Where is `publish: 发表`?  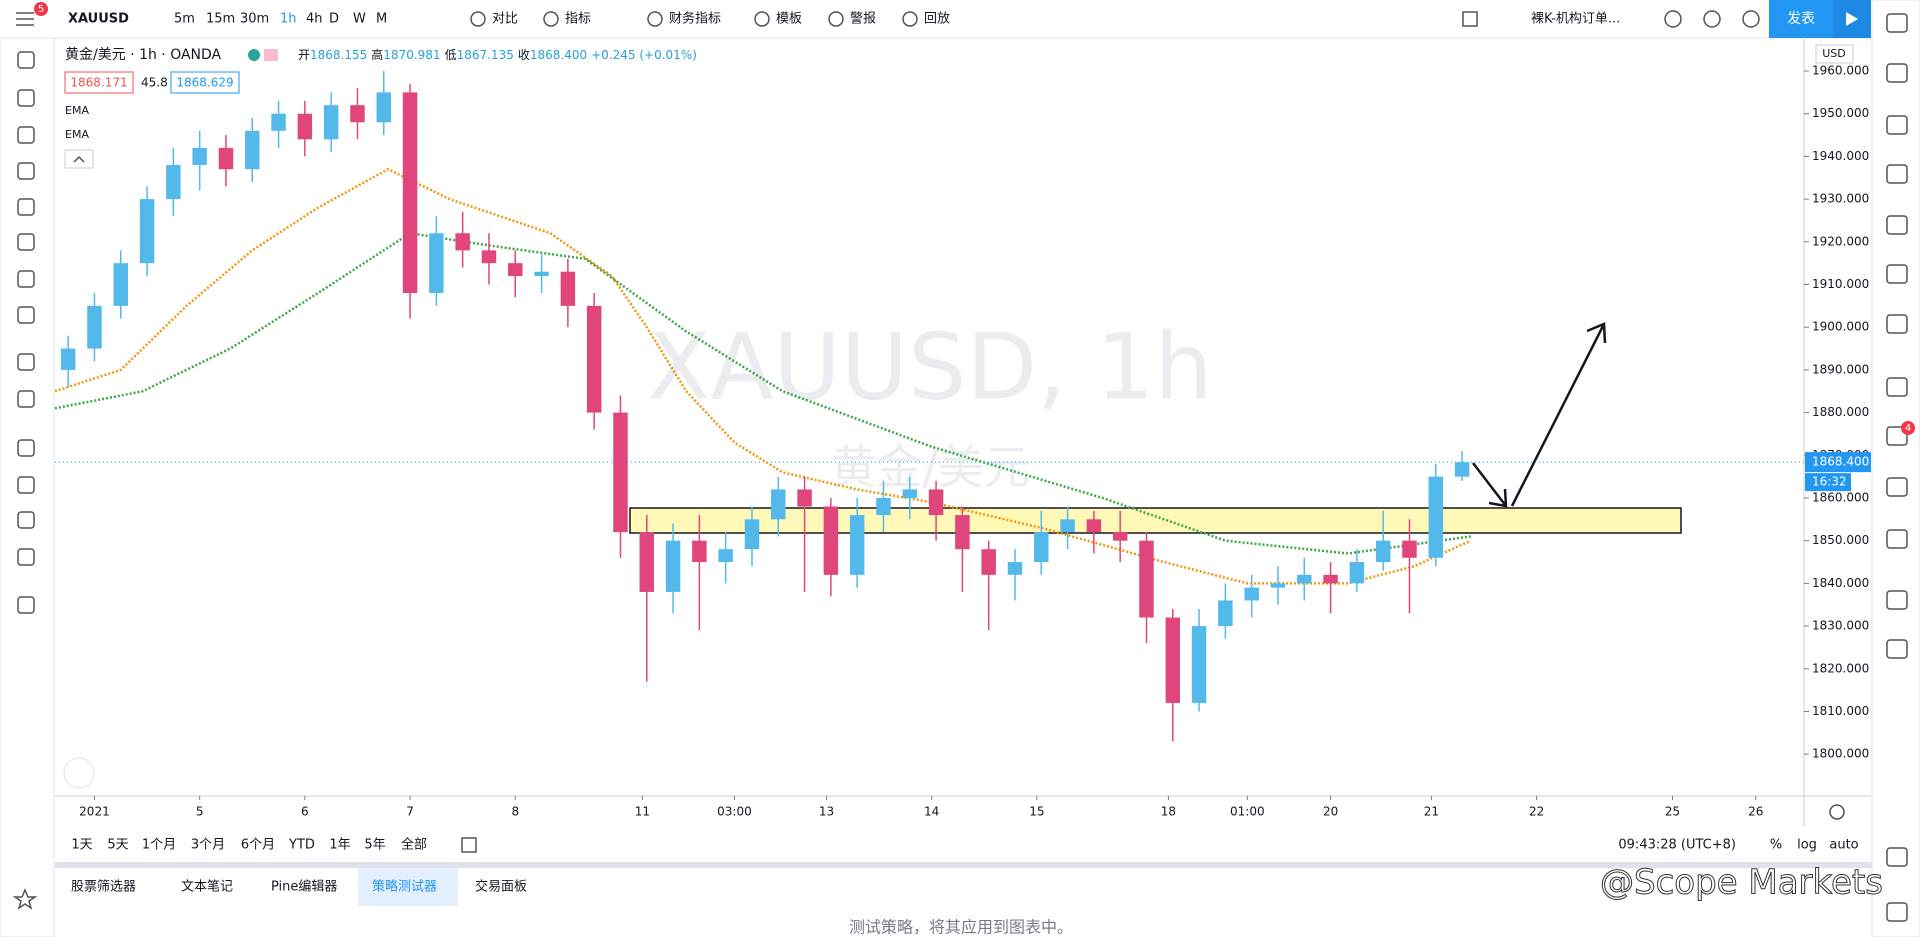 publish: 发表 is located at coordinates (1801, 19).